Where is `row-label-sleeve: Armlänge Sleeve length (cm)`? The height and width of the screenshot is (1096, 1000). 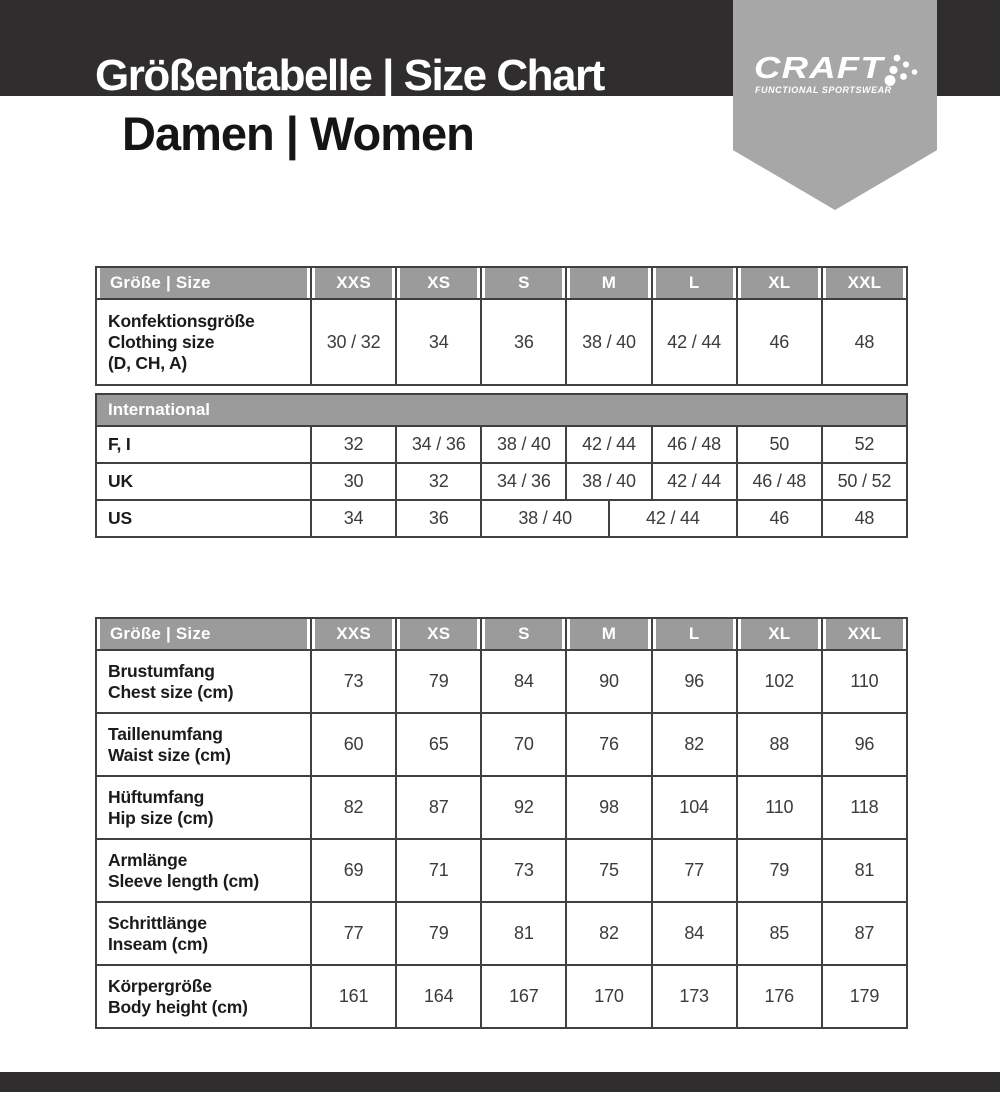 row-label-sleeve: Armlänge Sleeve length (cm) is located at coordinates (203, 869).